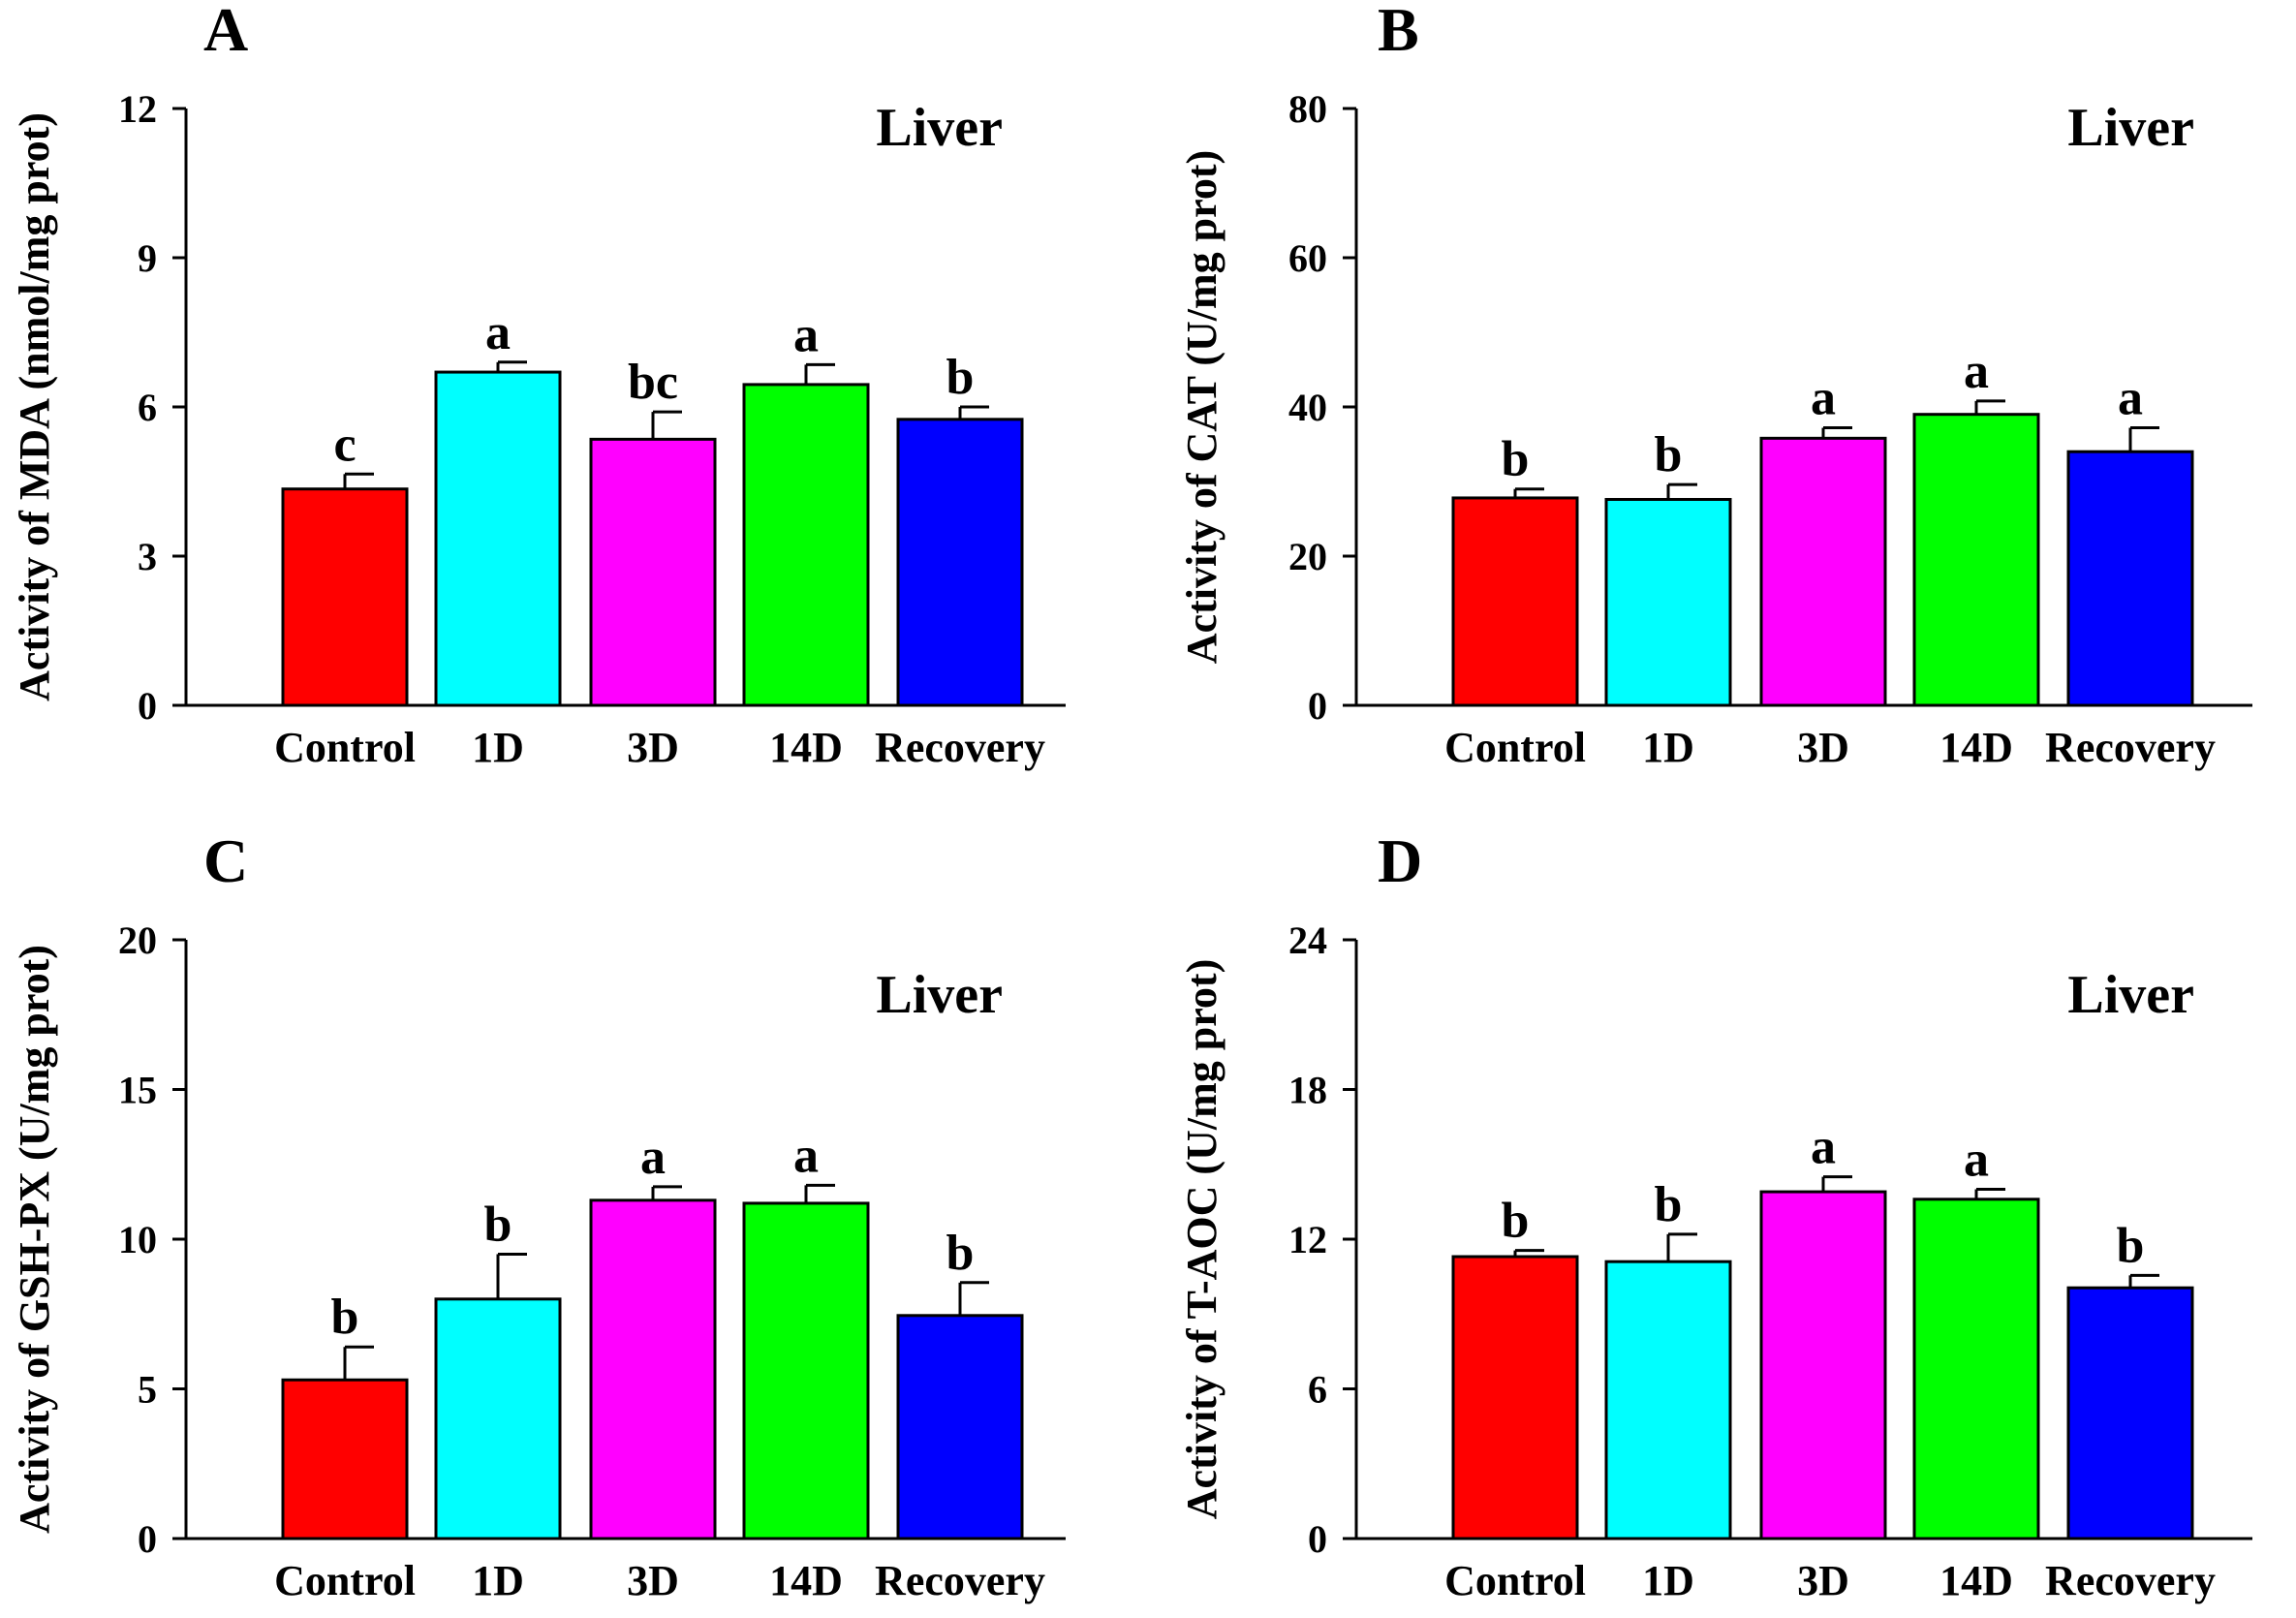 Image resolution: width=2296 pixels, height=1618 pixels. Describe the element at coordinates (34, 406) in the screenshot. I see `y-axis-title: Activity of MDA (nmol/mg prot)` at that location.